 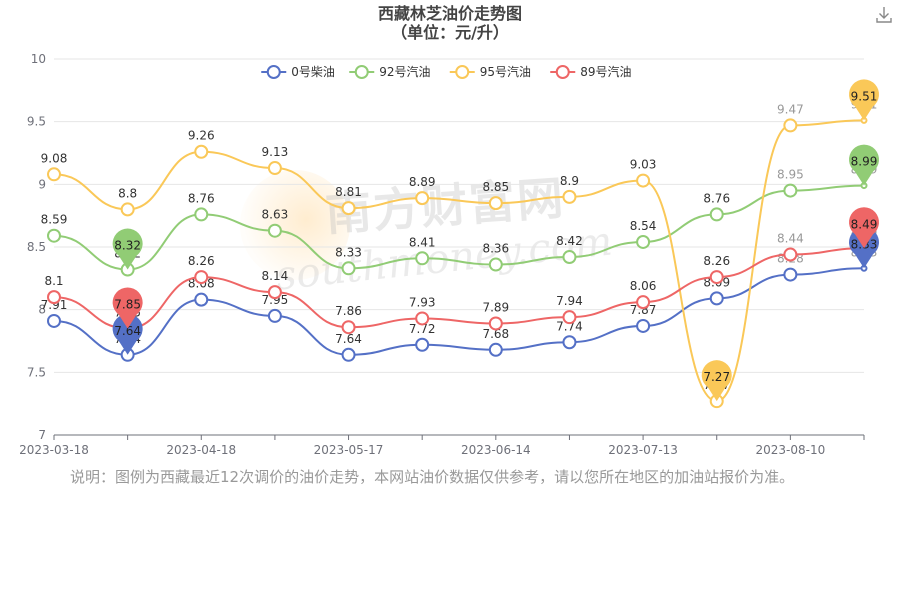 I want to click on x-tick-label: 2023-03-18, so click(x=54, y=450).